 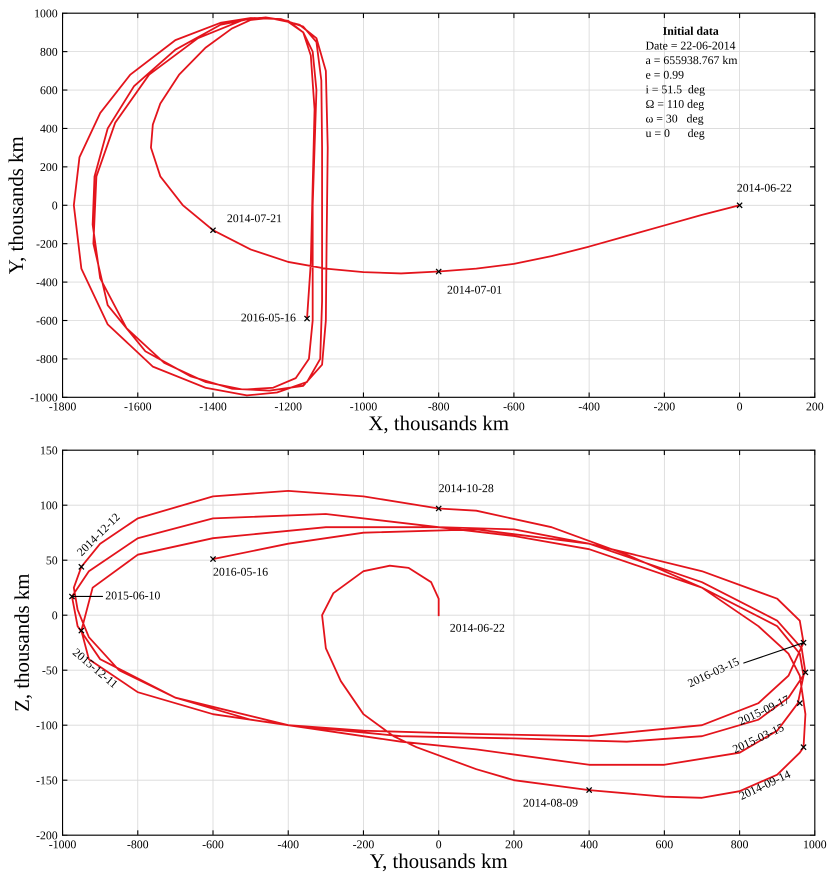 What do you see at coordinates (50, 670) in the screenshot?
I see `y-tick-label: -50` at bounding box center [50, 670].